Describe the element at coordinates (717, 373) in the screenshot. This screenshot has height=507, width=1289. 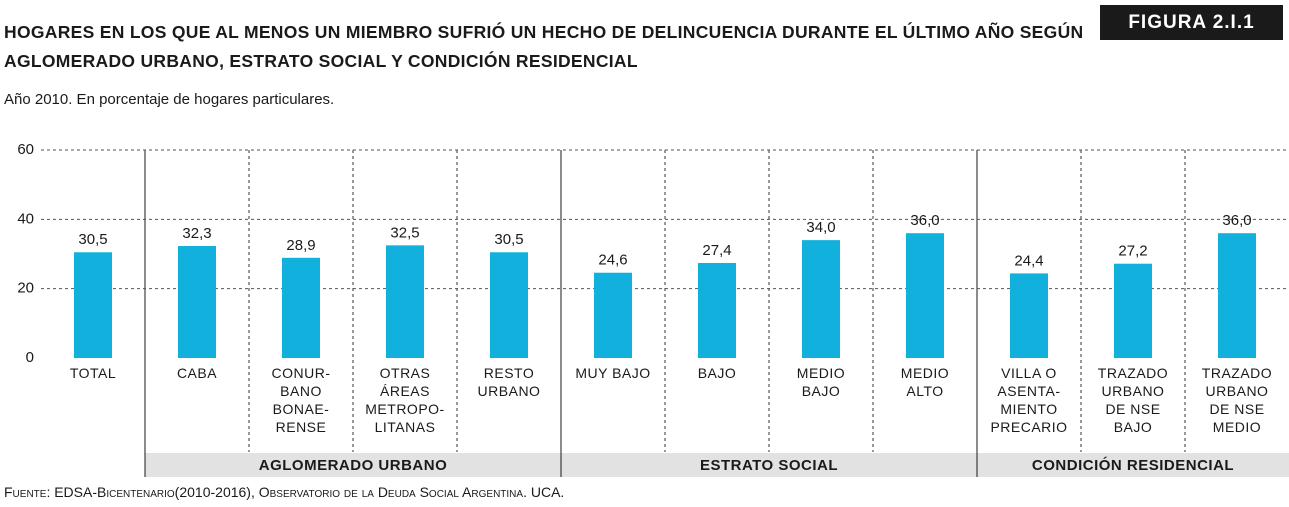
I see `x-tick-label: BAJO` at that location.